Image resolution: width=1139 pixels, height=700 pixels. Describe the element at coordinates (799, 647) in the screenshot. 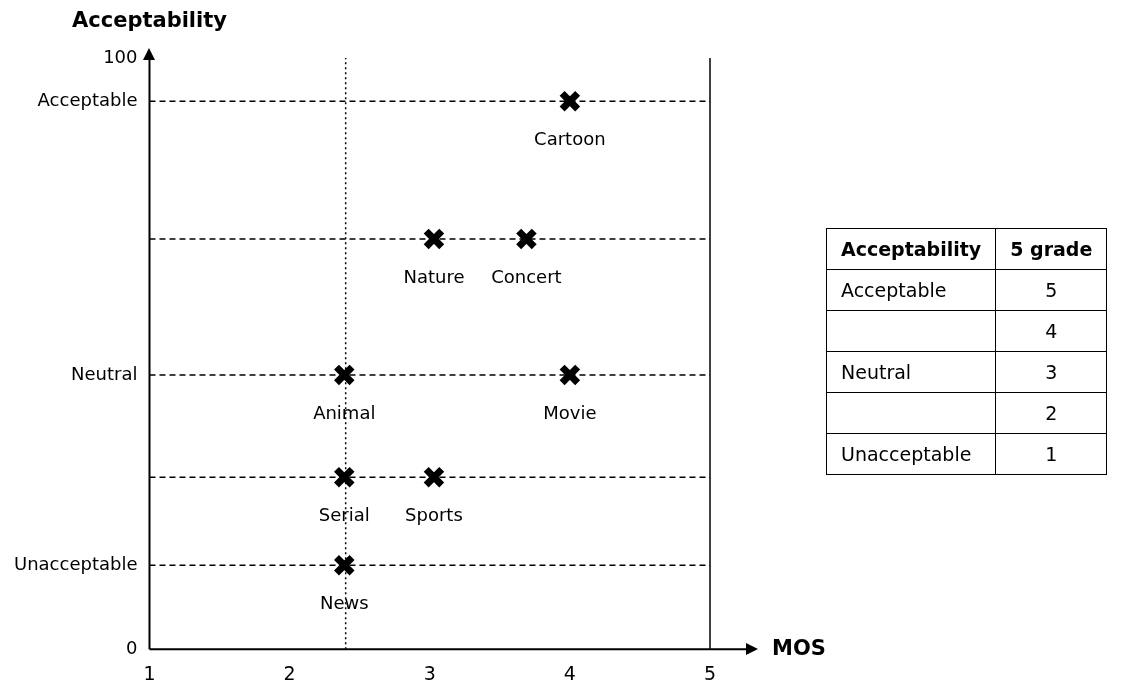

I see `x-axis-title: MOS` at that location.